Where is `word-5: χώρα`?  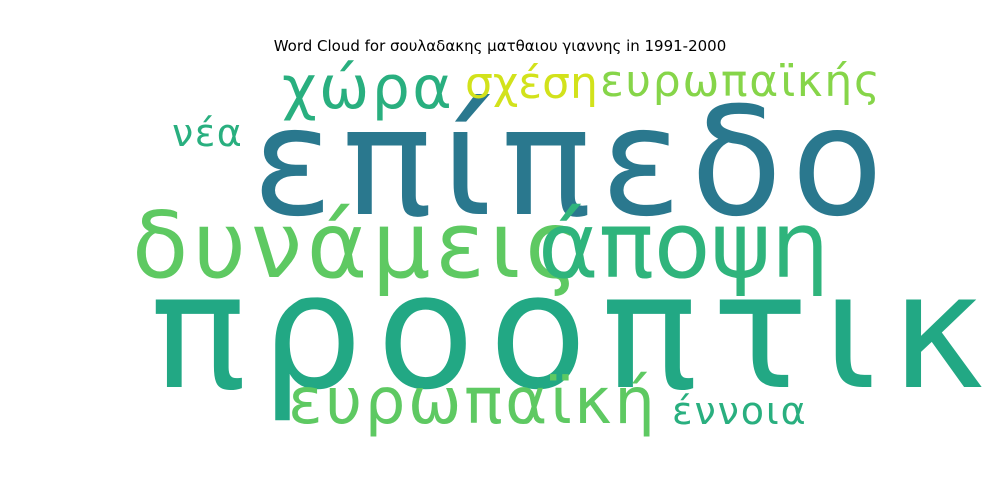
word-5: χώρα is located at coordinates (368, 88).